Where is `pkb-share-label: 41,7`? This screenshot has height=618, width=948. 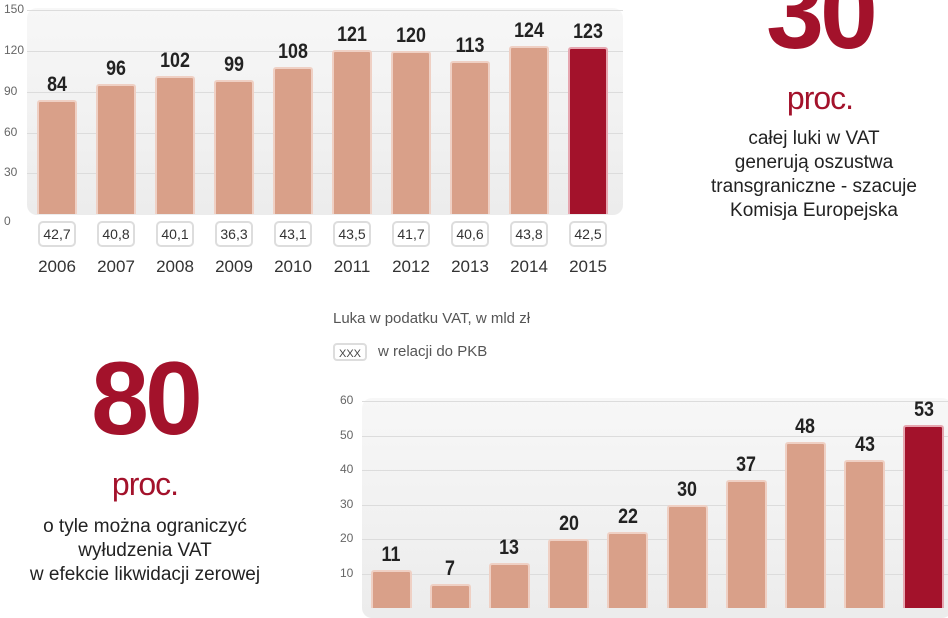 pkb-share-label: 41,7 is located at coordinates (411, 234).